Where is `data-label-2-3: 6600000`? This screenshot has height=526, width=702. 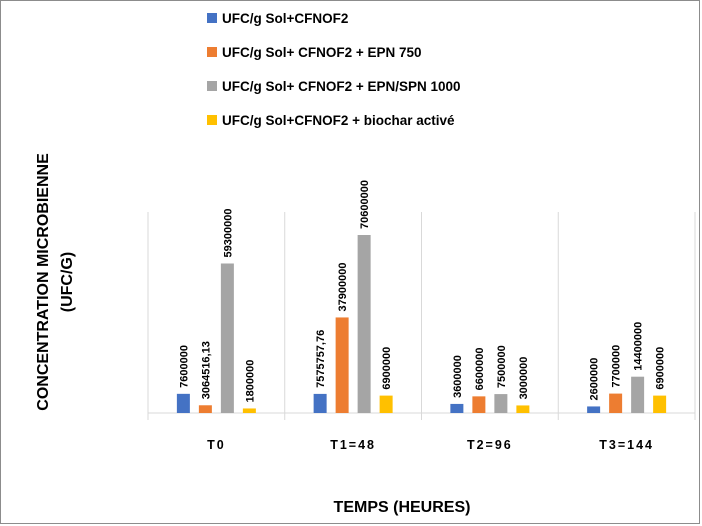
data-label-2-3: 6600000 is located at coordinates (480, 369).